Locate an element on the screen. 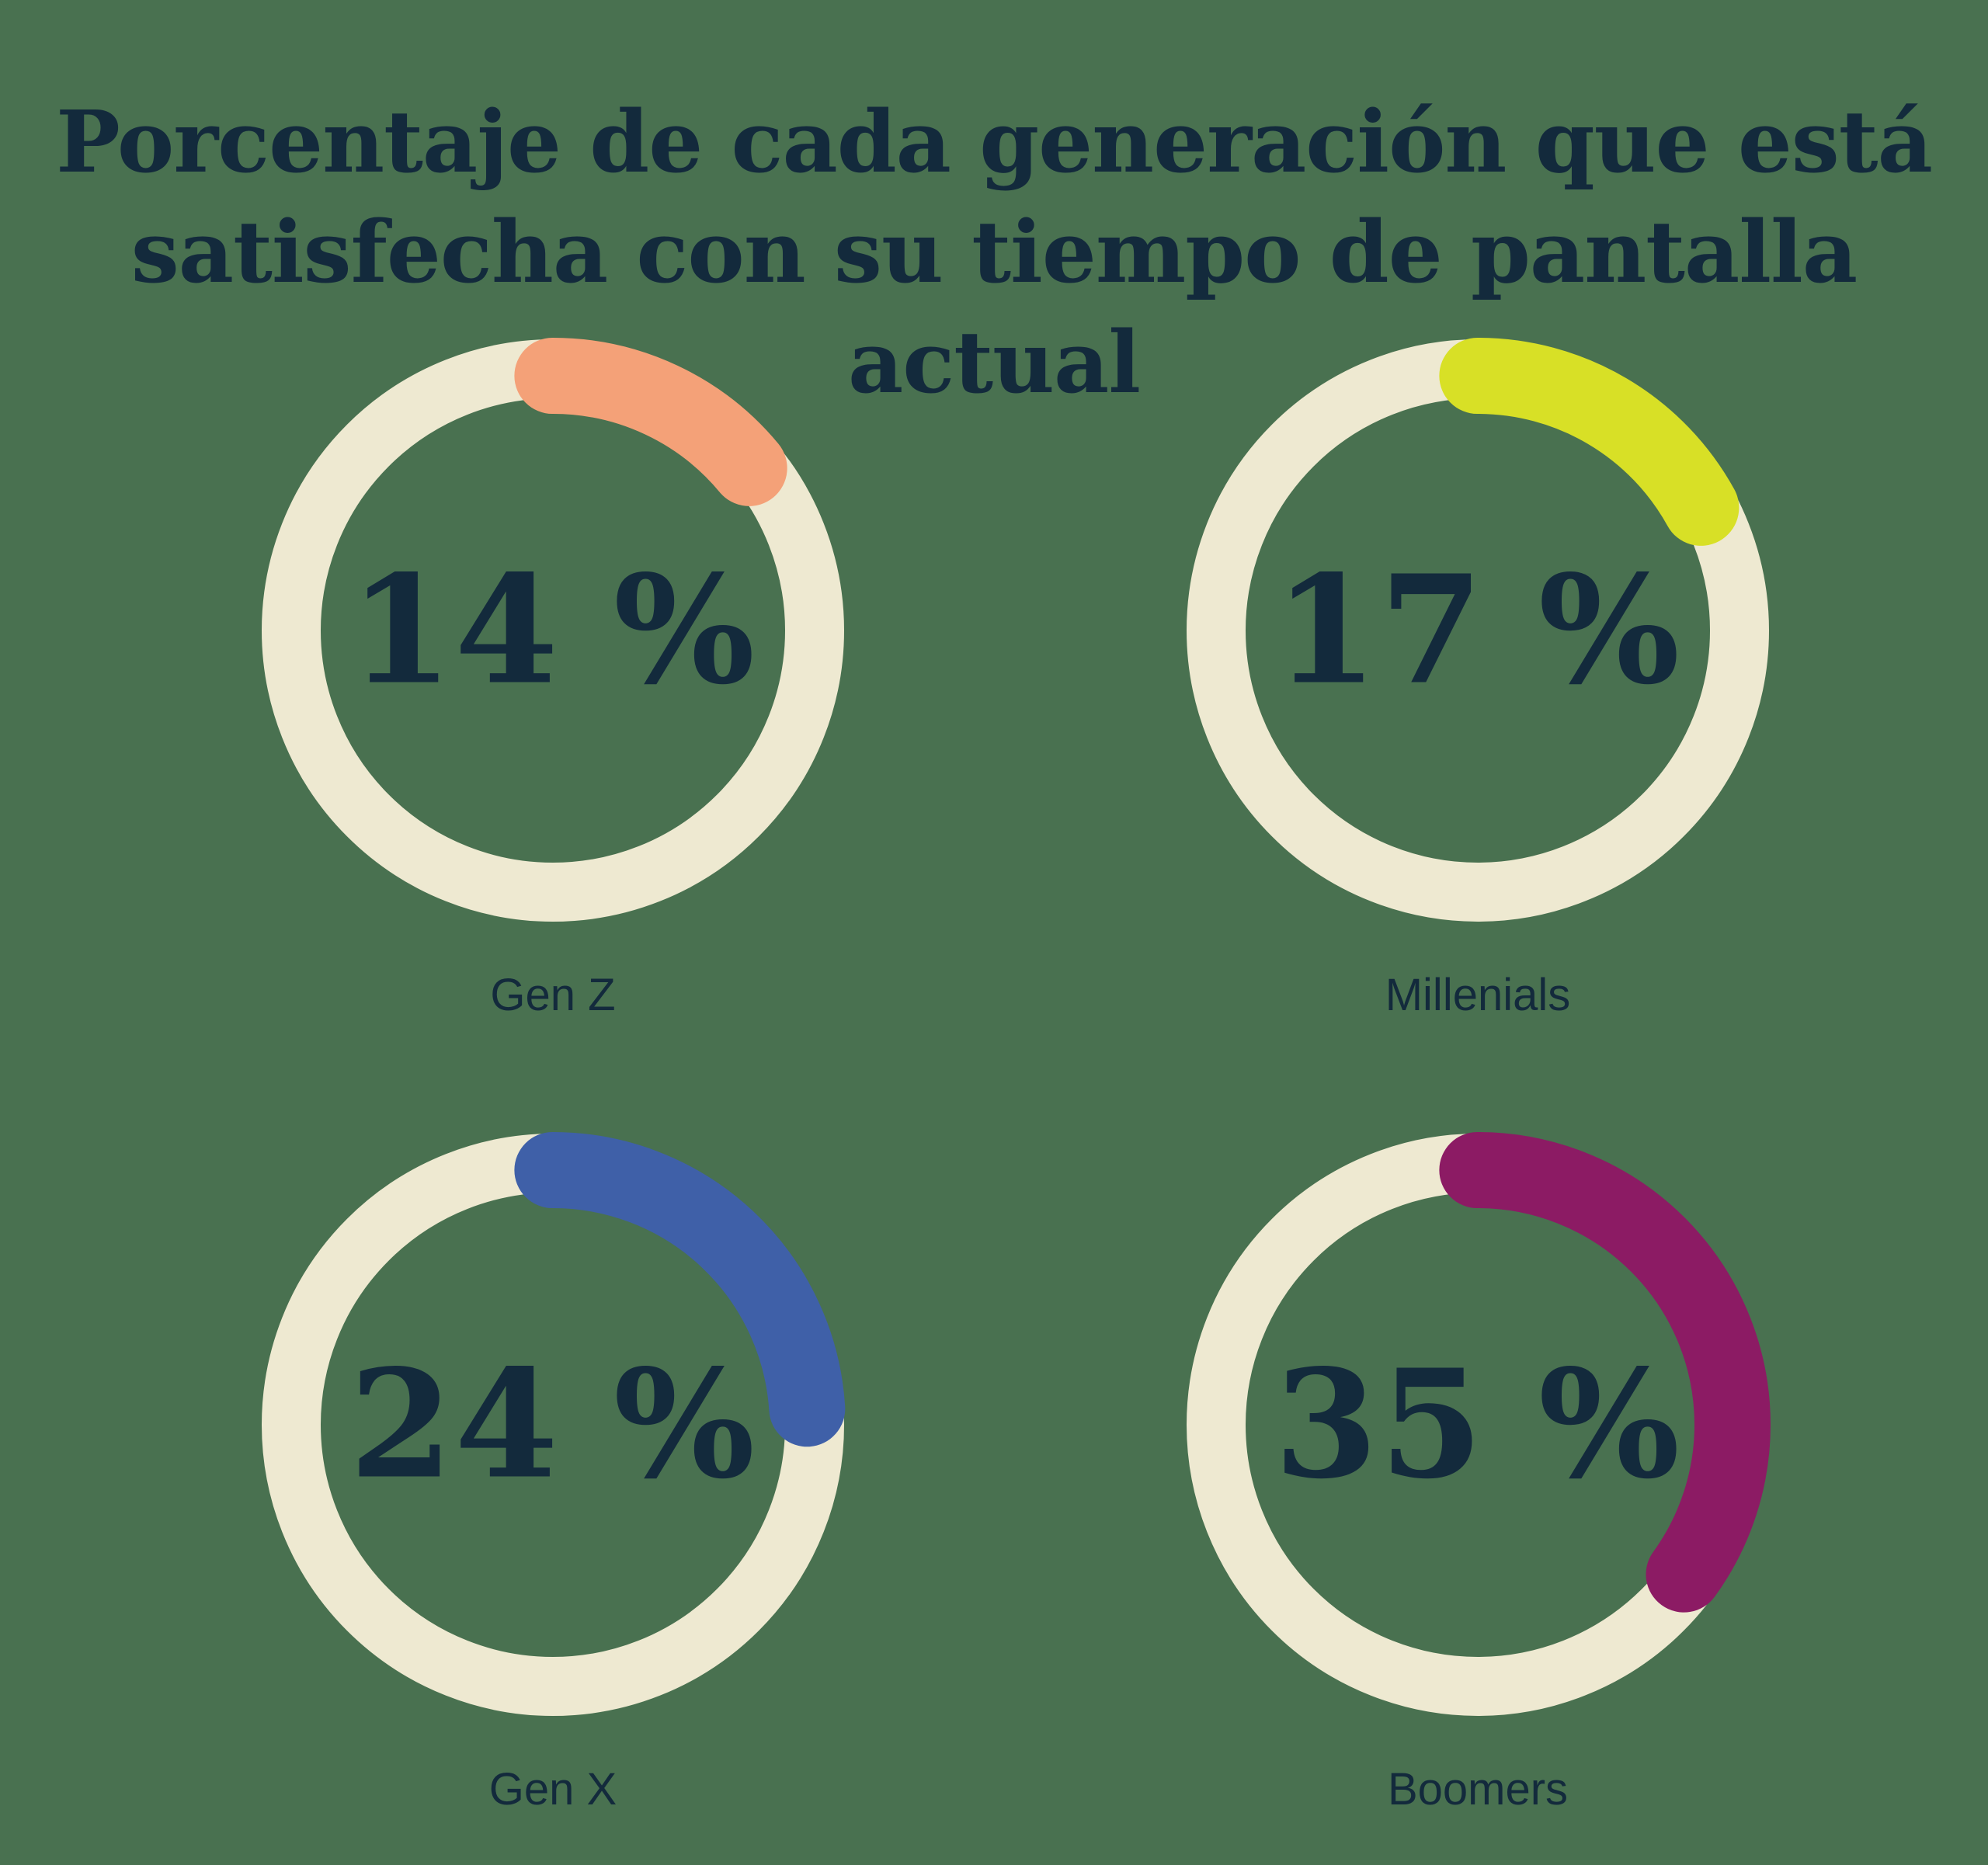 The height and width of the screenshot is (1865, 1988). donut-millenials-value: 17 % is located at coordinates (1477, 631).